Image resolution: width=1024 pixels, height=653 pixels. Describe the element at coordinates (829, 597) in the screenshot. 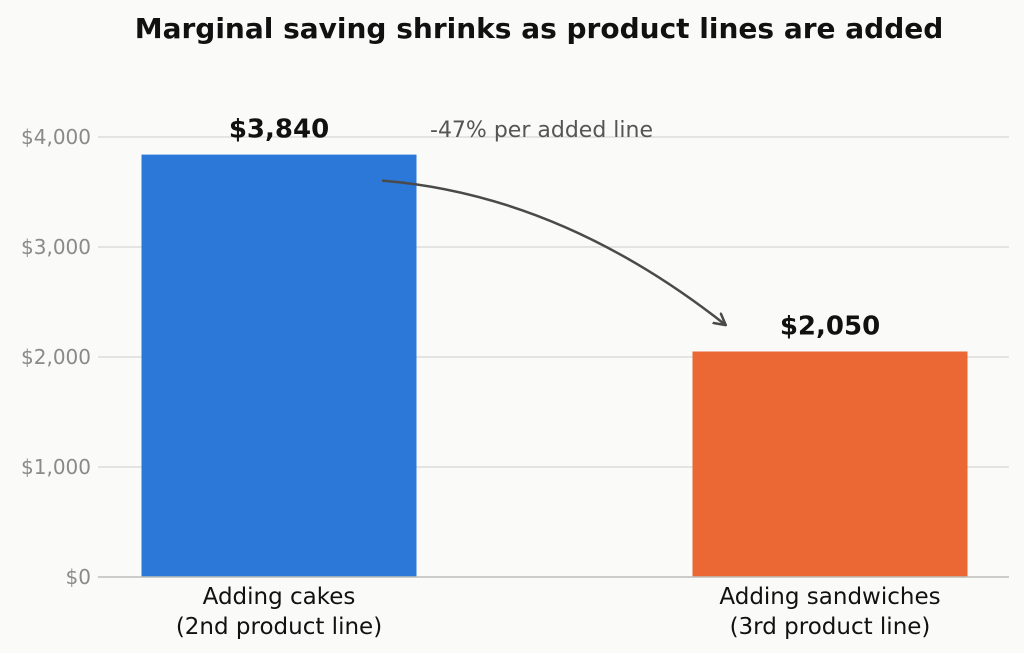

I see `x-tick-label: Adding sandwiches` at that location.